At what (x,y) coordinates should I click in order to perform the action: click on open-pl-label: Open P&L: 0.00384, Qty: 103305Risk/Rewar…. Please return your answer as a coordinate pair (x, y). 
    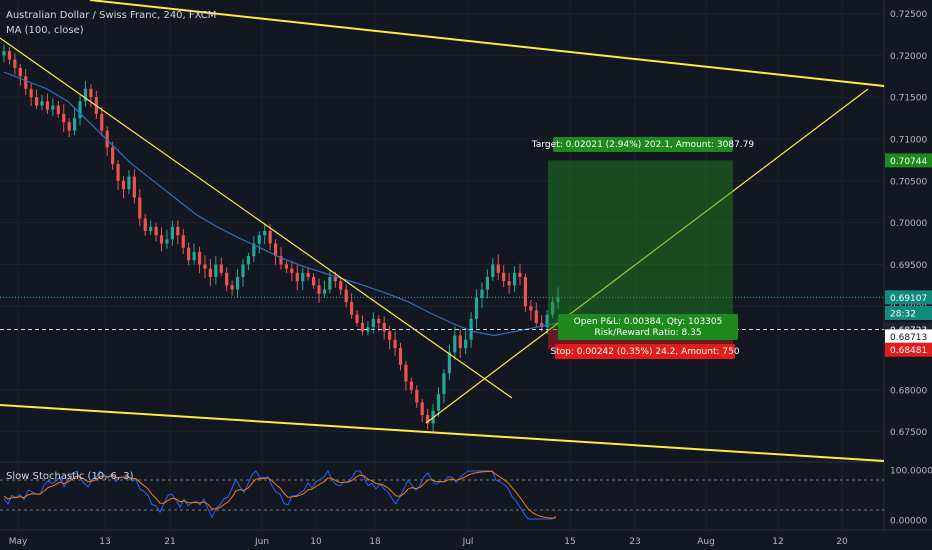
    Looking at the image, I should click on (648, 327).